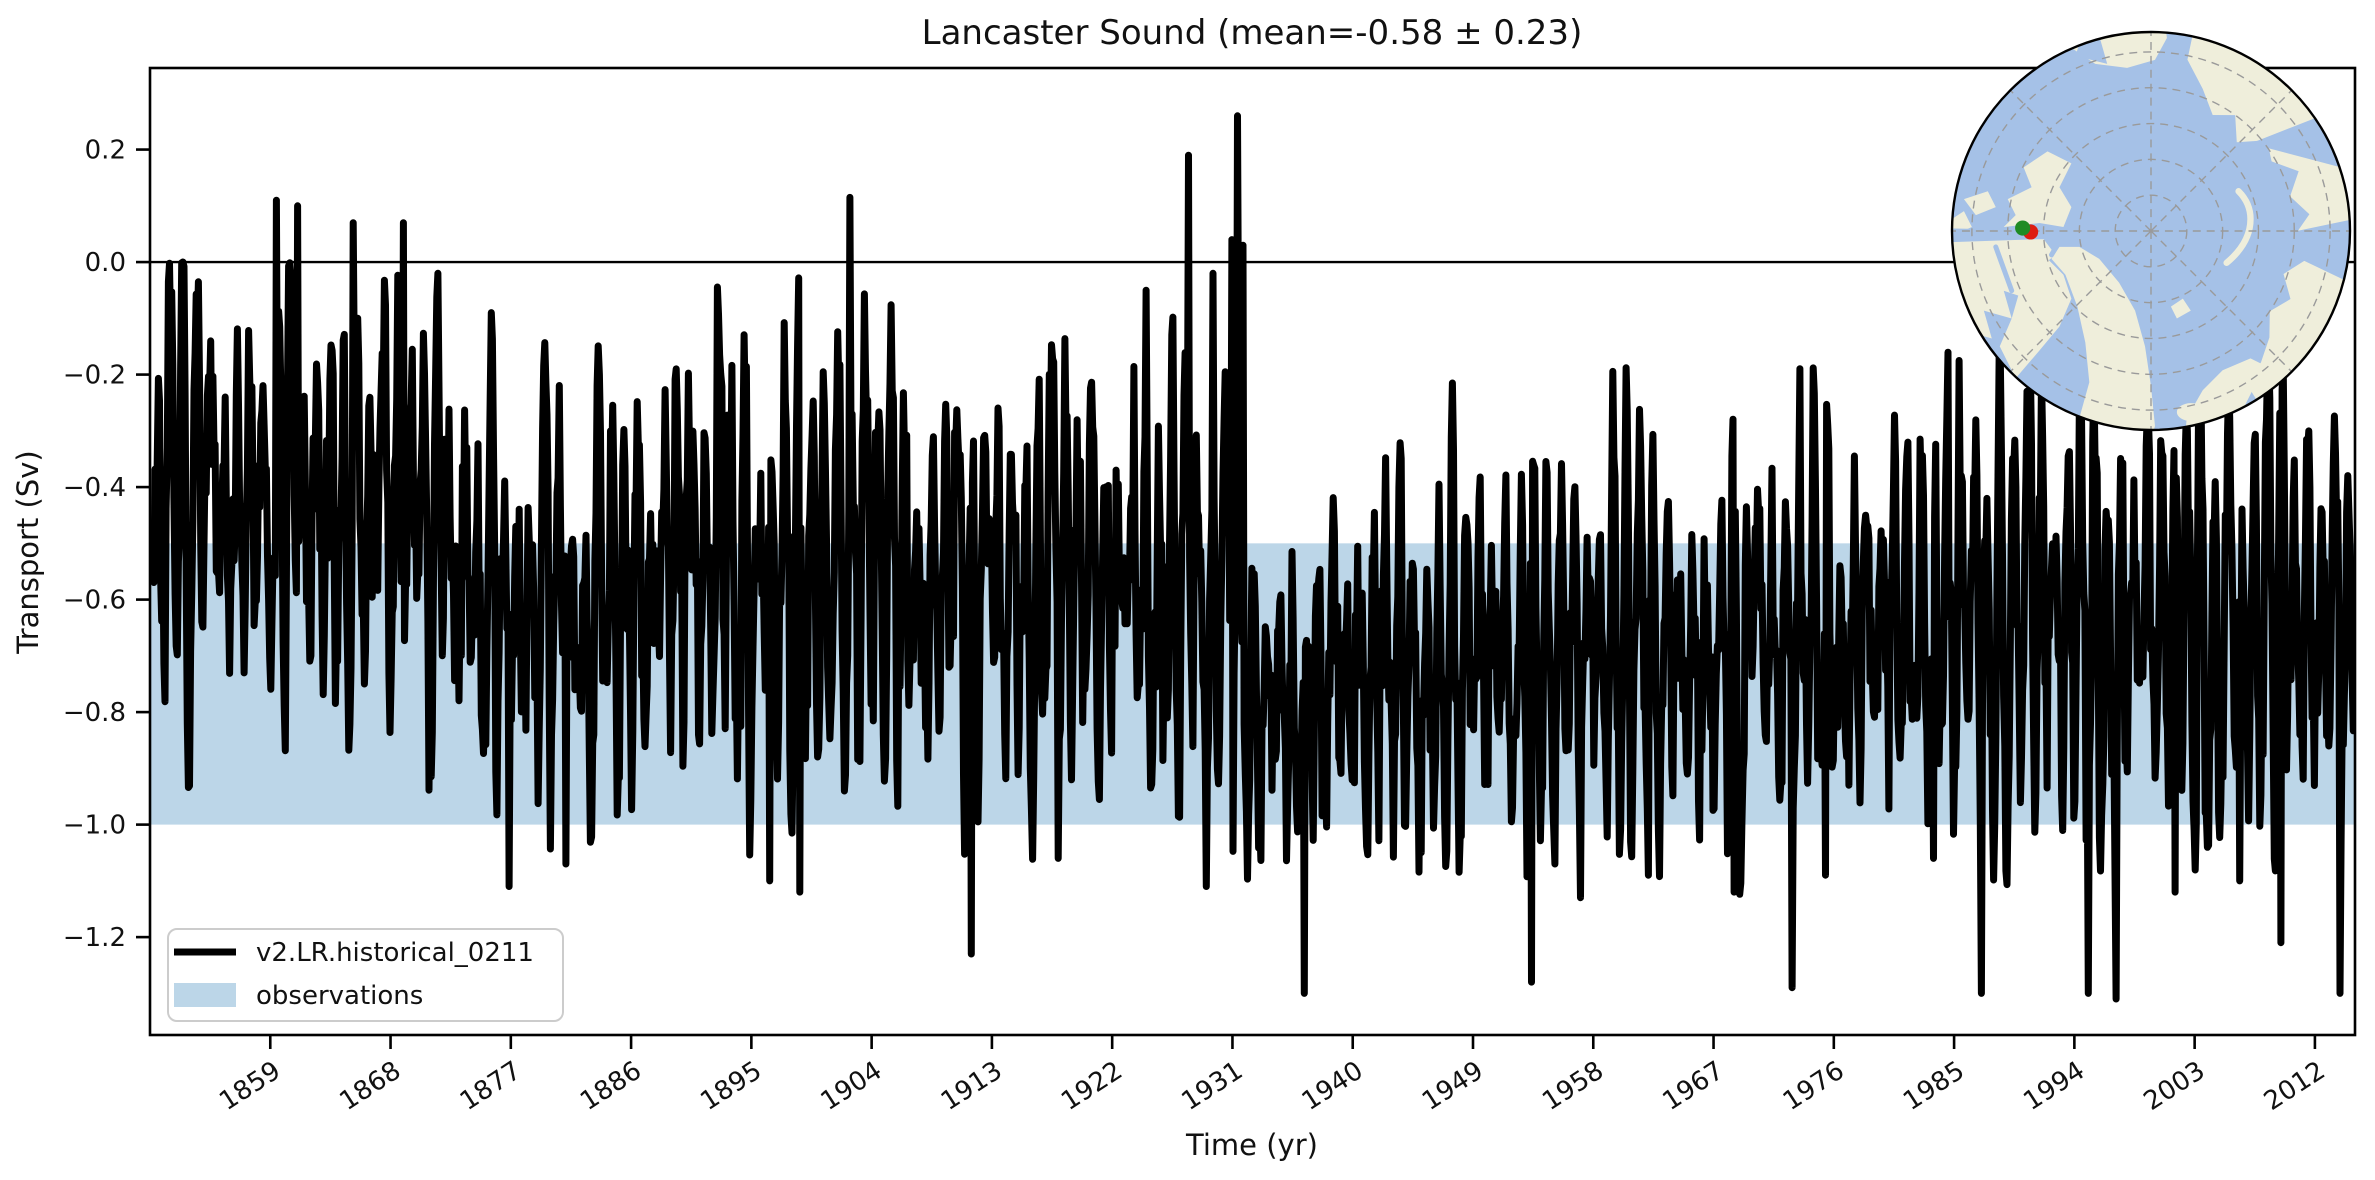 The image size is (2375, 1180). What do you see at coordinates (395, 953) in the screenshot?
I see `legend-label-series: v2.LR.historical_0211` at bounding box center [395, 953].